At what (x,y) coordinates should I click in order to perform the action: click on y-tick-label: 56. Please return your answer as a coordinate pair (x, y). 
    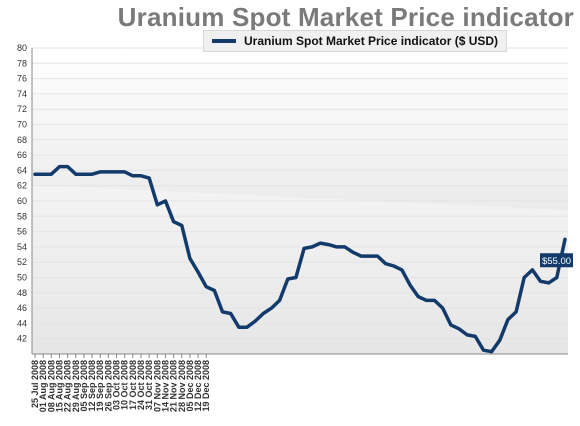
    Looking at the image, I should click on (22, 232).